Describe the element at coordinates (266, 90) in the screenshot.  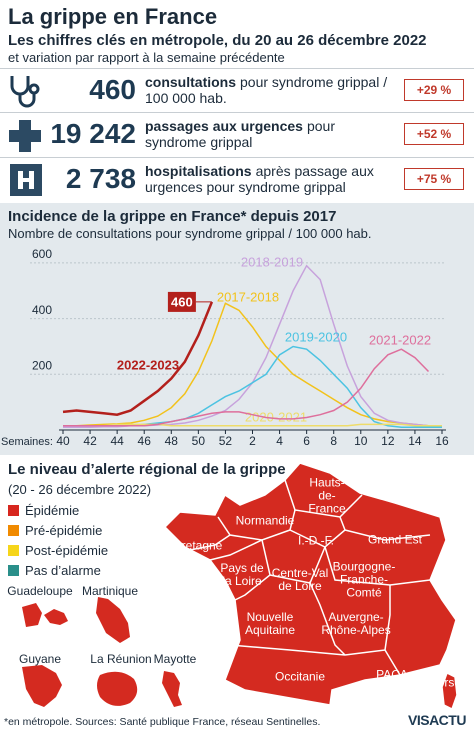
I see `figure-label-text: pour syndrome grippal / 100 000 hab.` at that location.